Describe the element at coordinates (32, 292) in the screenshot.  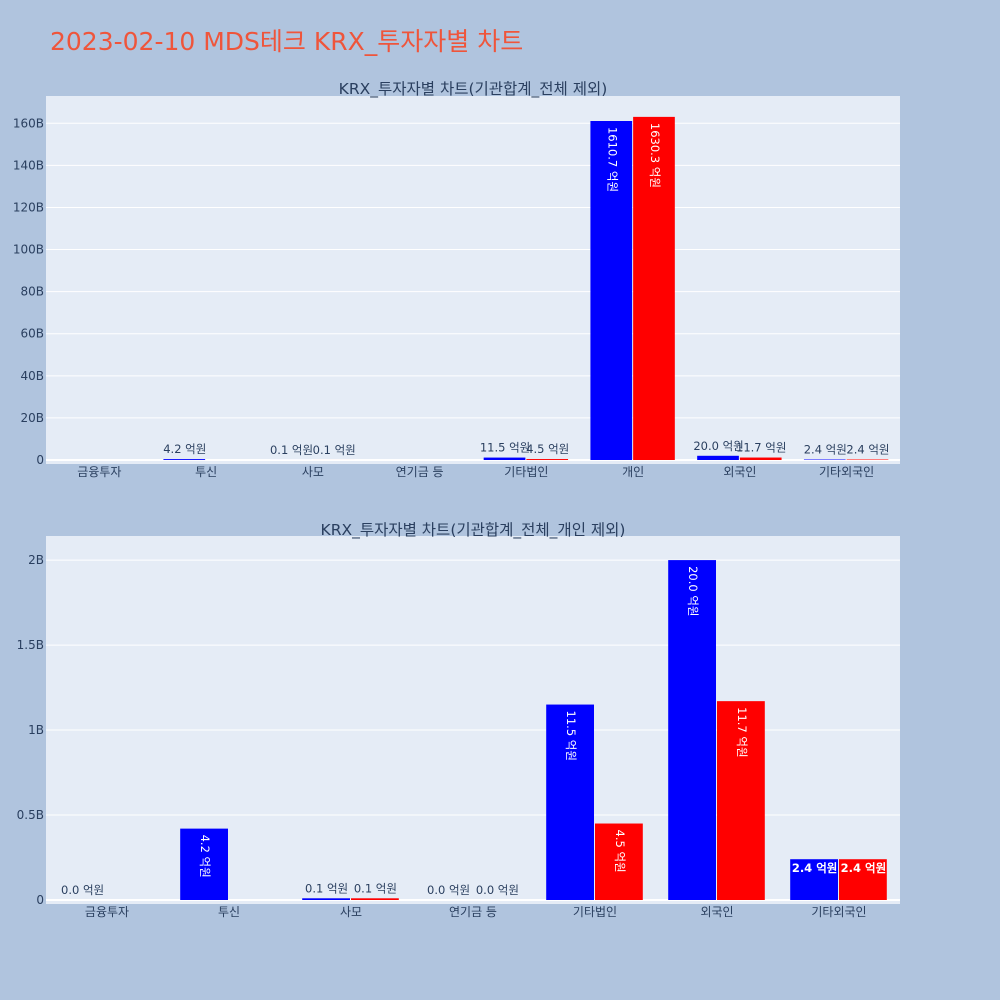
I see `y-tick-label: 80B` at that location.